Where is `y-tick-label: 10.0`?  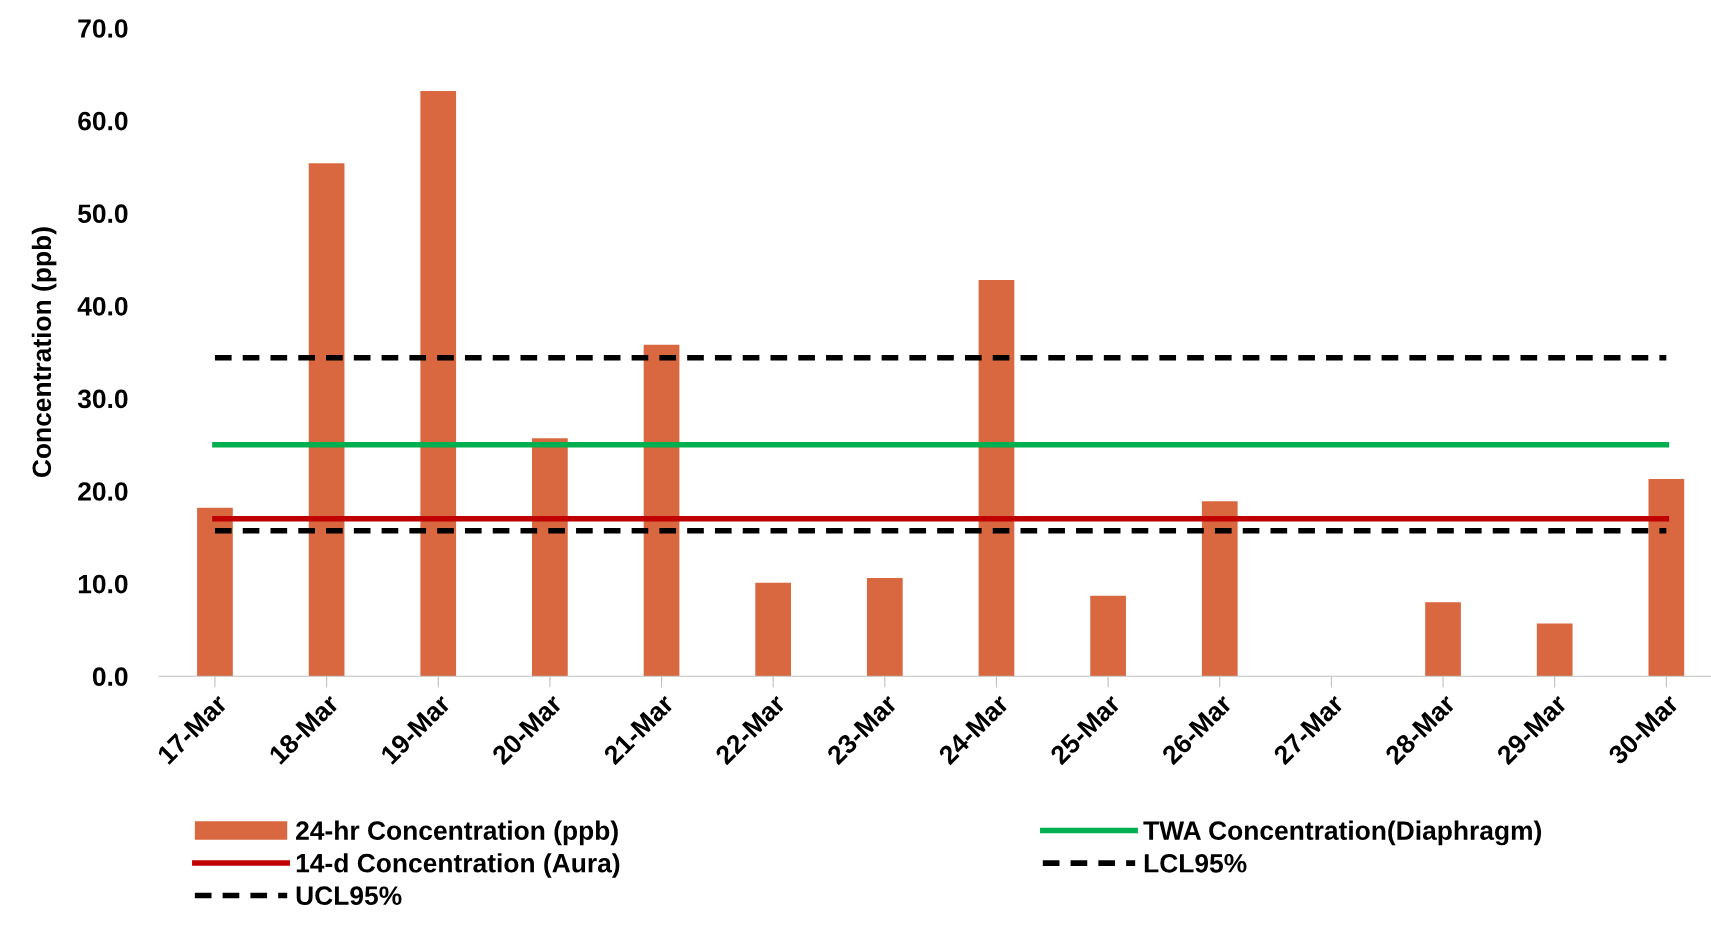
y-tick-label: 10.0 is located at coordinates (103, 584).